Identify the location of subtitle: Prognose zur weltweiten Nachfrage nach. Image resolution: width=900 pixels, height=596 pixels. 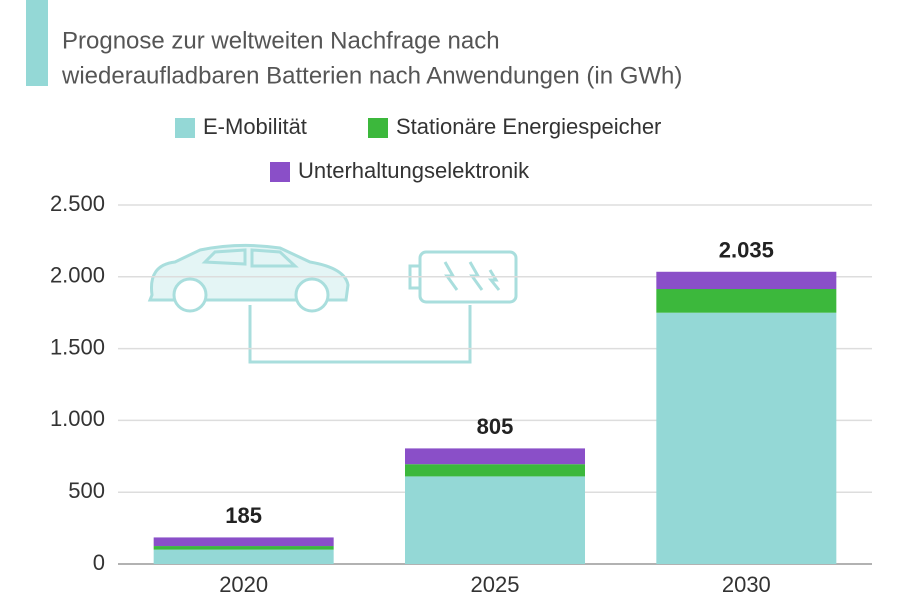
(281, 40).